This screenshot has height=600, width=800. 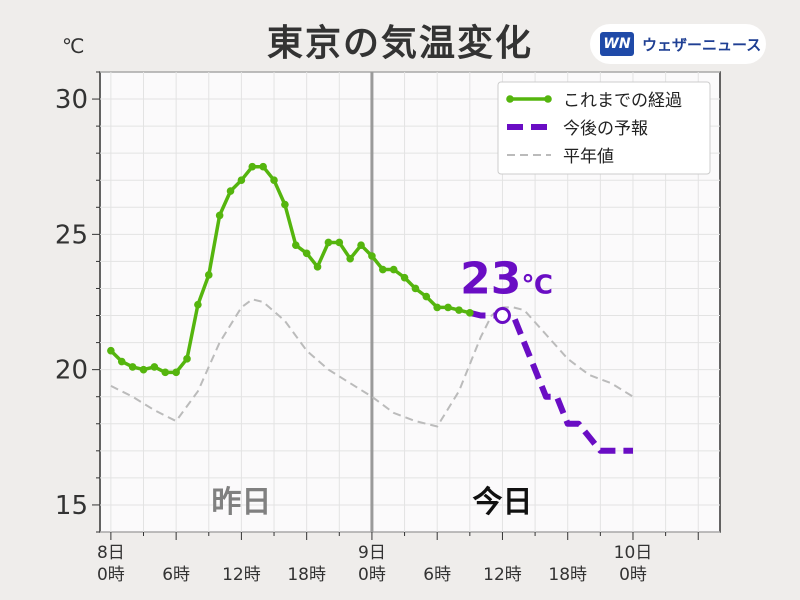 What do you see at coordinates (588, 157) in the screenshot?
I see `legend-normal-label: 平年値` at bounding box center [588, 157].